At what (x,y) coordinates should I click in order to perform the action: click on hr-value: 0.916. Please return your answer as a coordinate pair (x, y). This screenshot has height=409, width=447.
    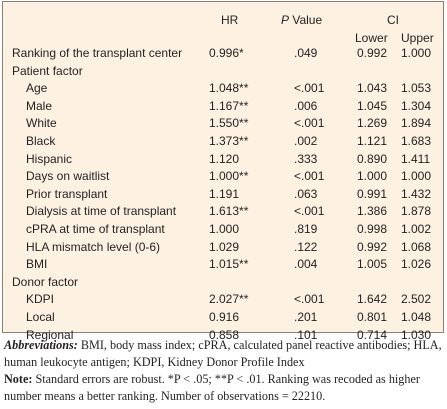
    Looking at the image, I should click on (224, 317).